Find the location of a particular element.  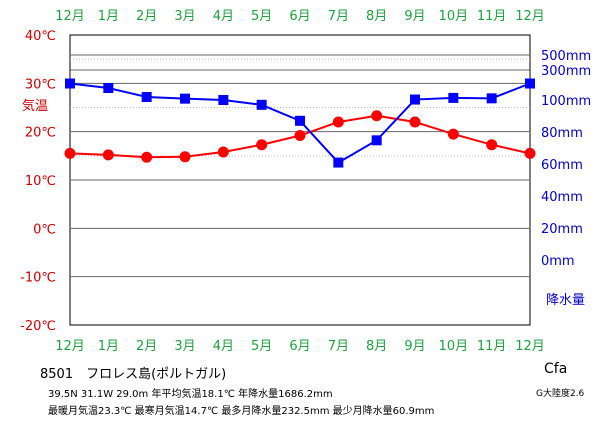

month-label-top: 10月 is located at coordinates (454, 16).